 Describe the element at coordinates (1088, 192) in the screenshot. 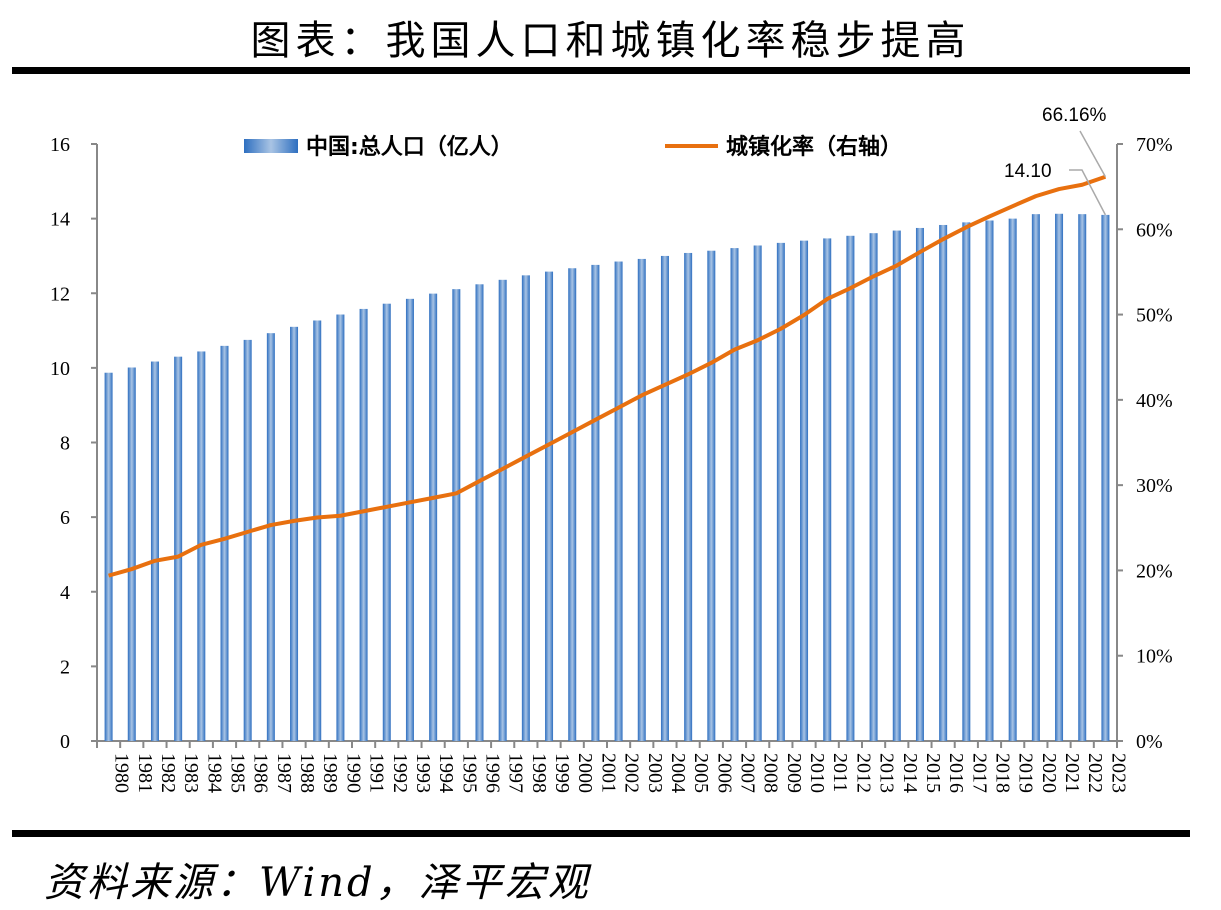

I see `annotation-leader-population` at that location.